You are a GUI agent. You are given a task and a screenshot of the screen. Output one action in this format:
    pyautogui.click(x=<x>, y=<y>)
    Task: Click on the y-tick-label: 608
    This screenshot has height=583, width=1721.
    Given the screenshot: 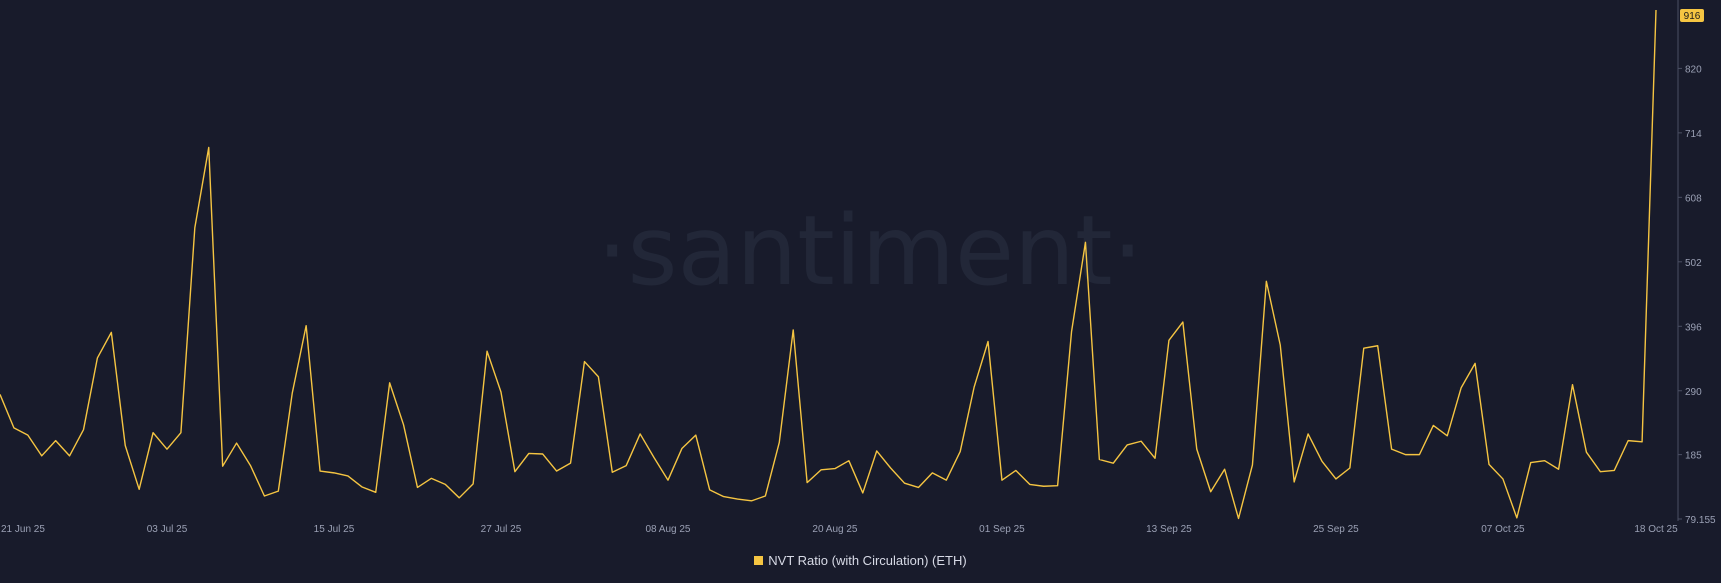 What is the action you would take?
    pyautogui.click(x=1693, y=198)
    